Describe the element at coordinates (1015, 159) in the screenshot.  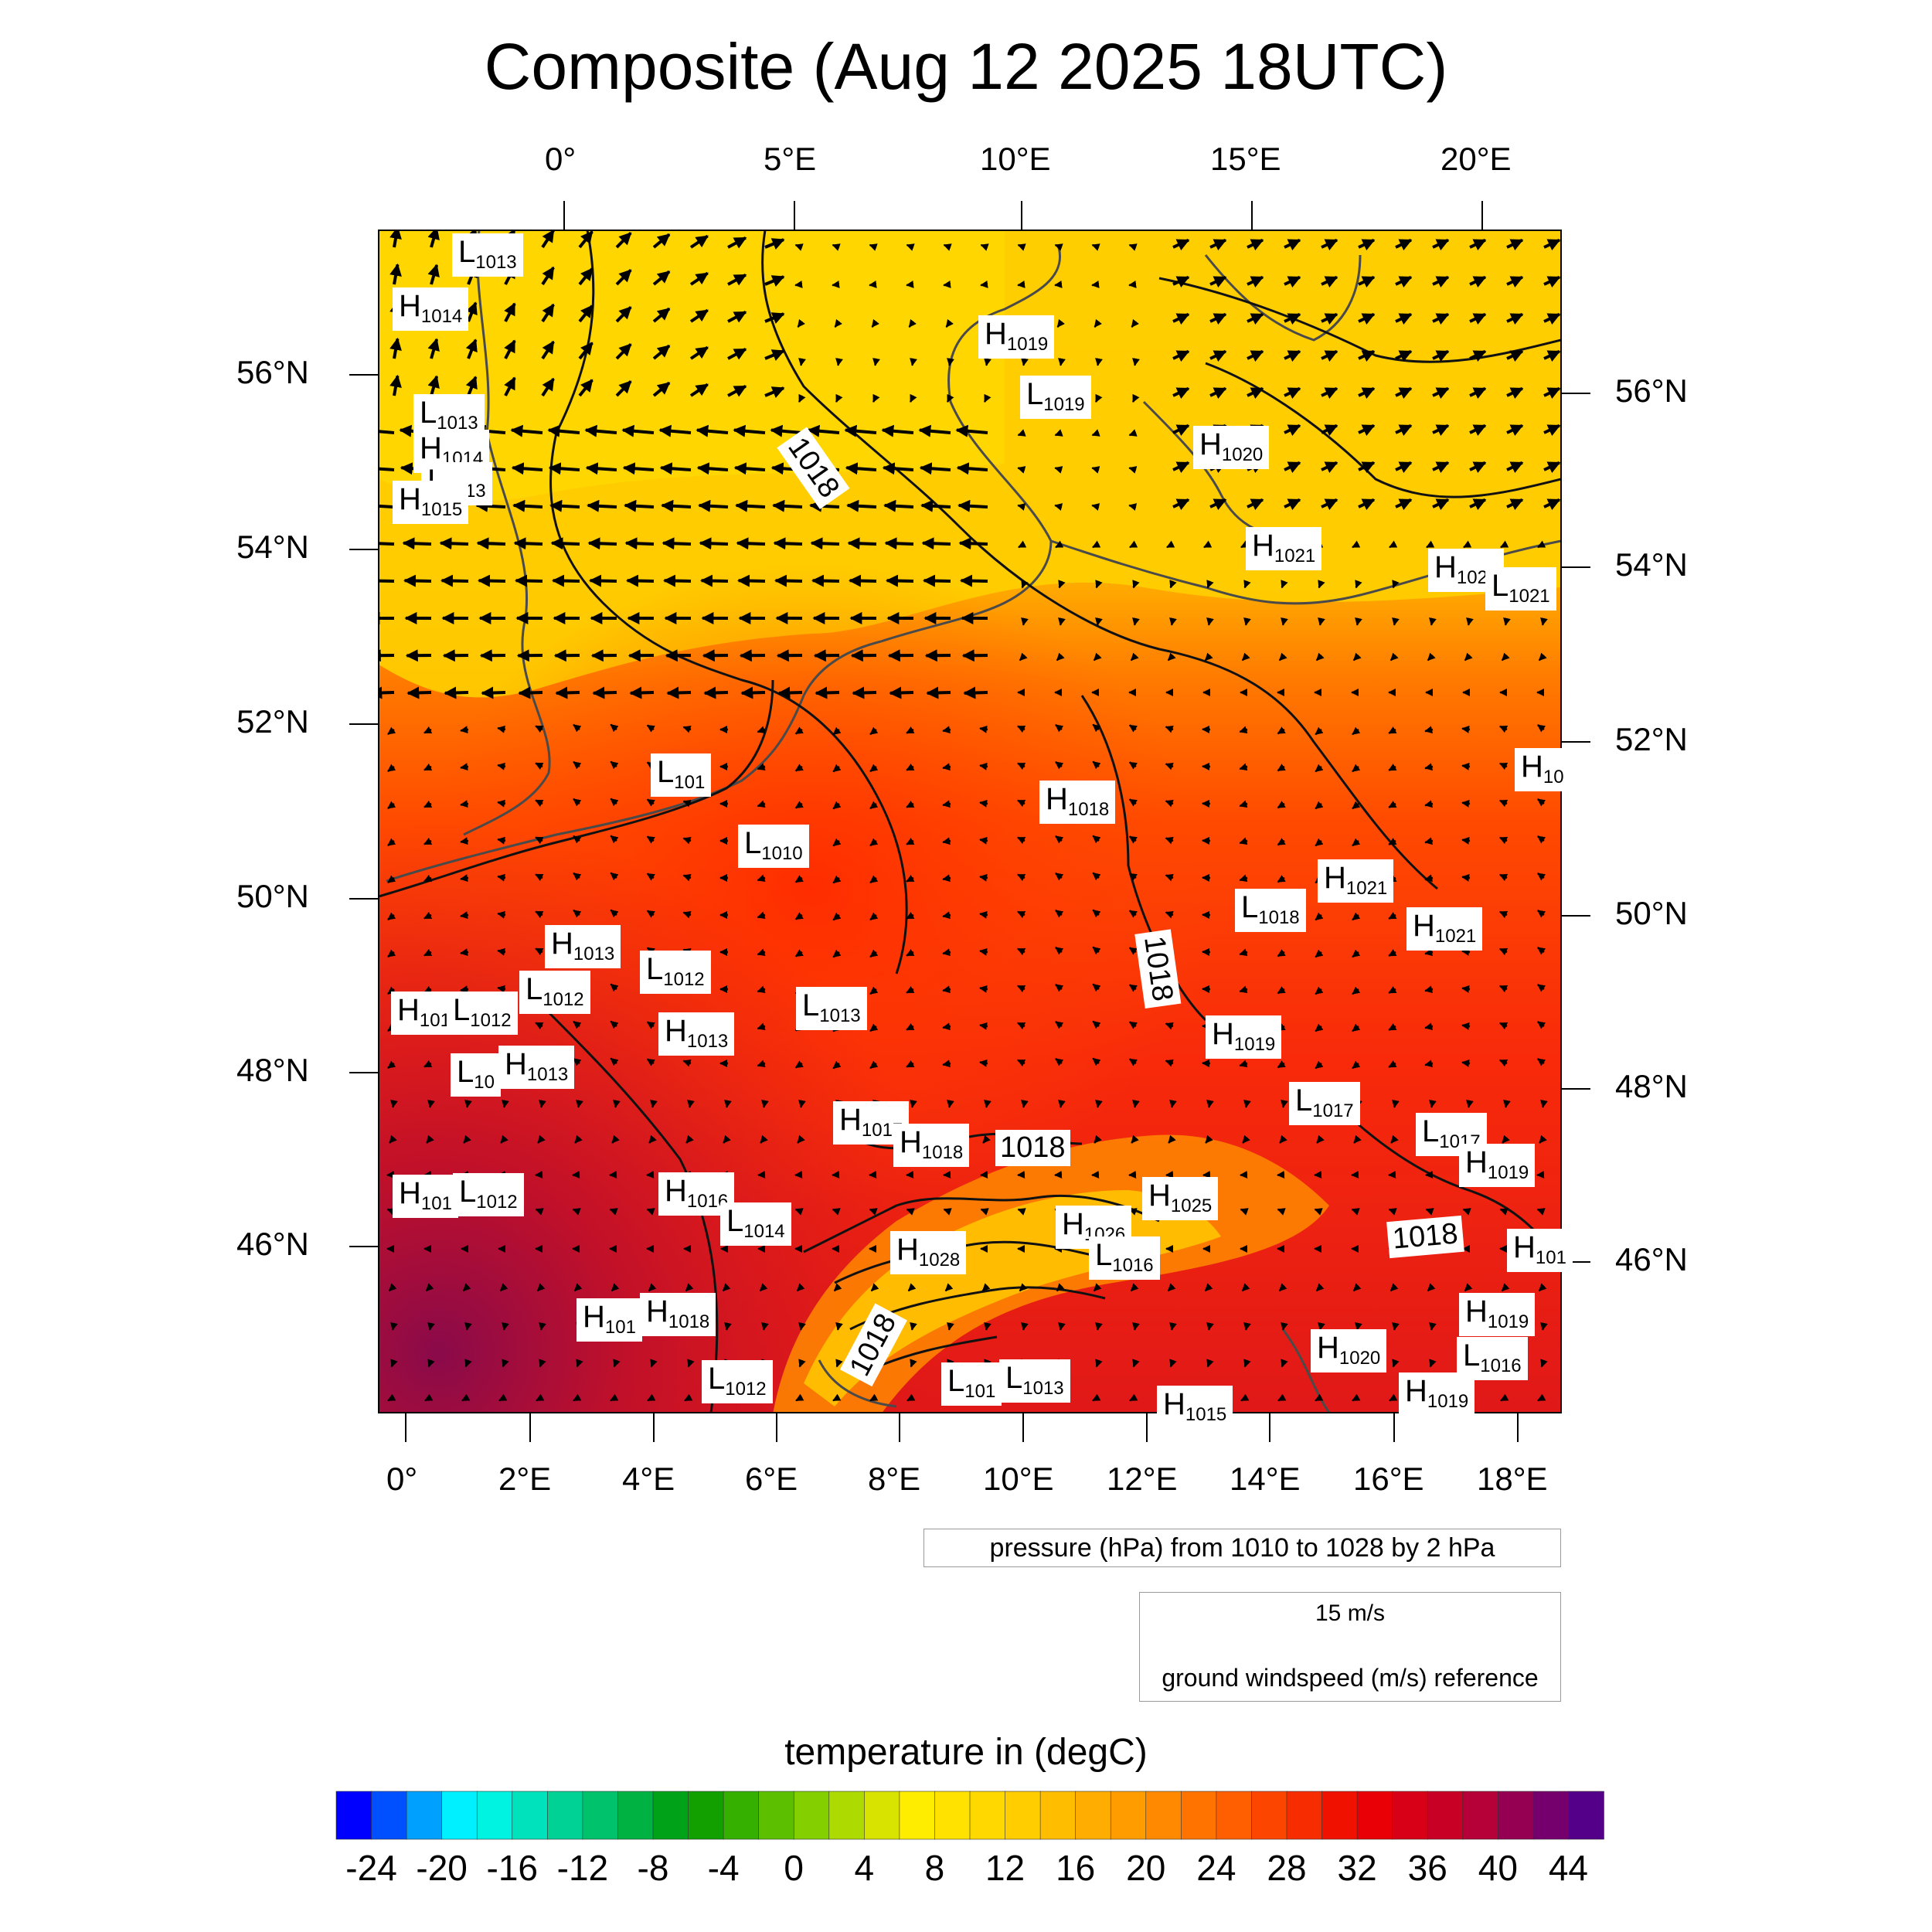
I see `top-lon-label: 10°E` at that location.